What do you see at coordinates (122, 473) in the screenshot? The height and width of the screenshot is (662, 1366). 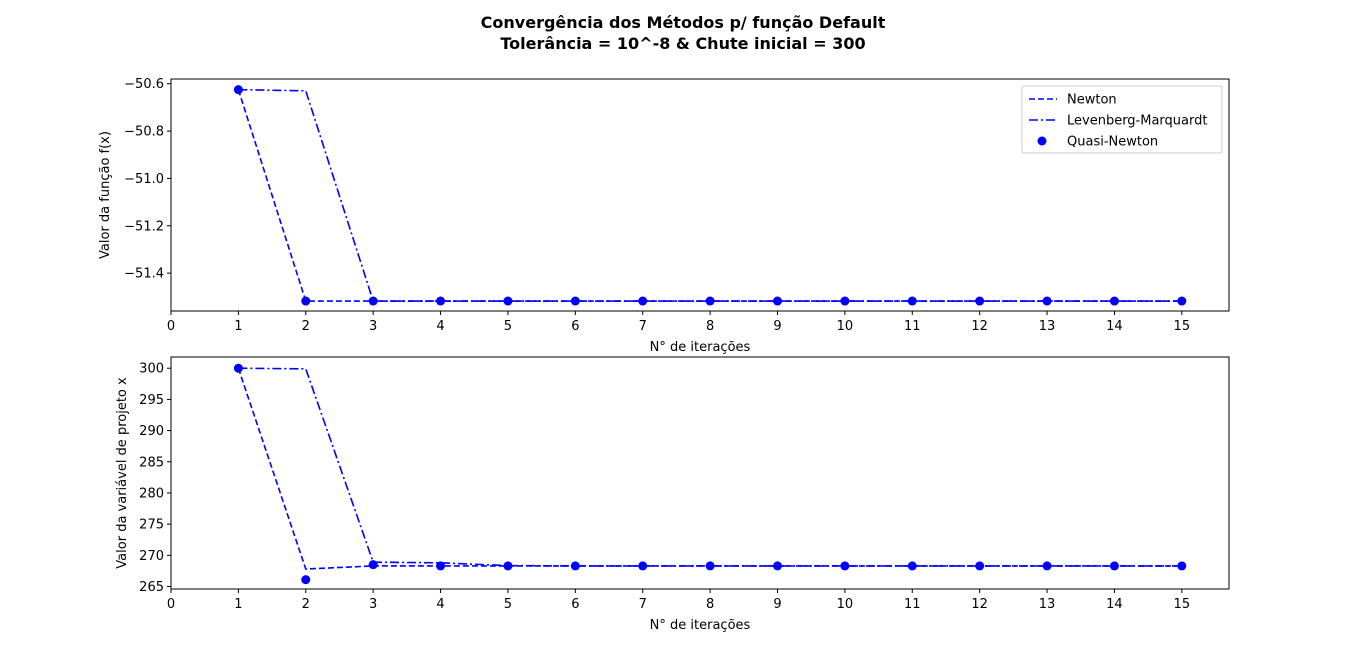 I see `y-axis-label: Valor da variável de projeto x` at bounding box center [122, 473].